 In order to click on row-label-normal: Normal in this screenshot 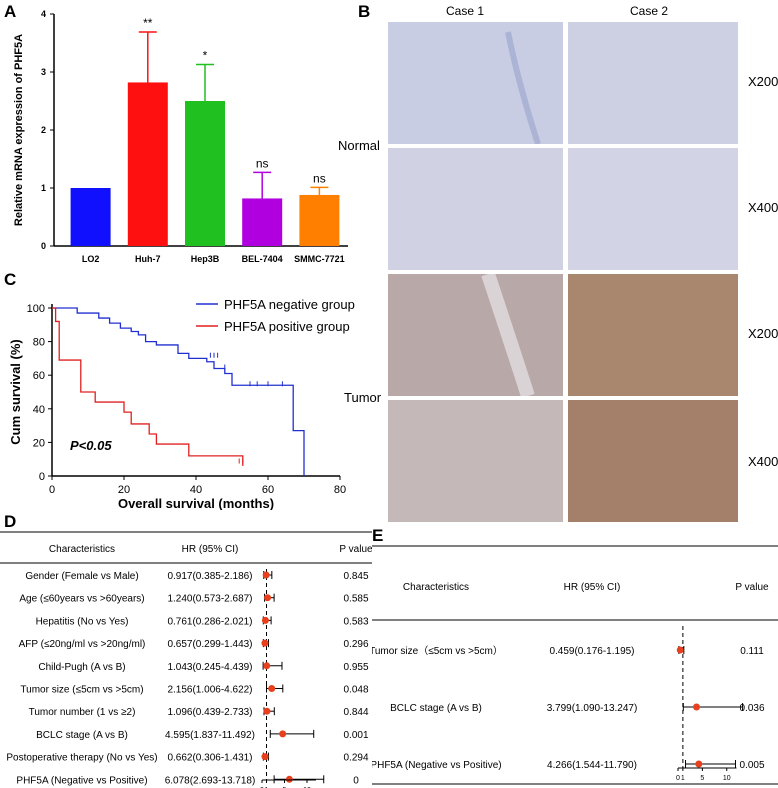, I will do `click(359, 145)`.